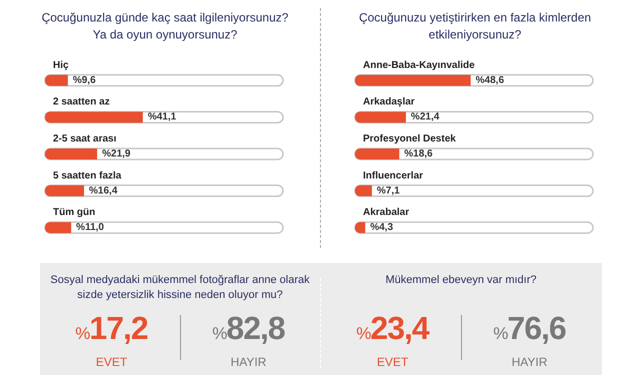  I want to click on data-label: %76,6, so click(529, 328).